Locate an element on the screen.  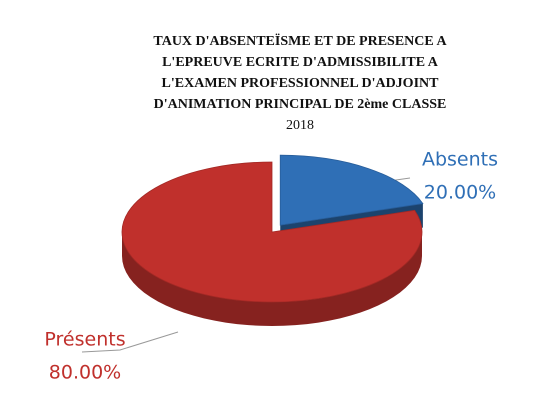
leader-line is located at coordinates (130, 342).